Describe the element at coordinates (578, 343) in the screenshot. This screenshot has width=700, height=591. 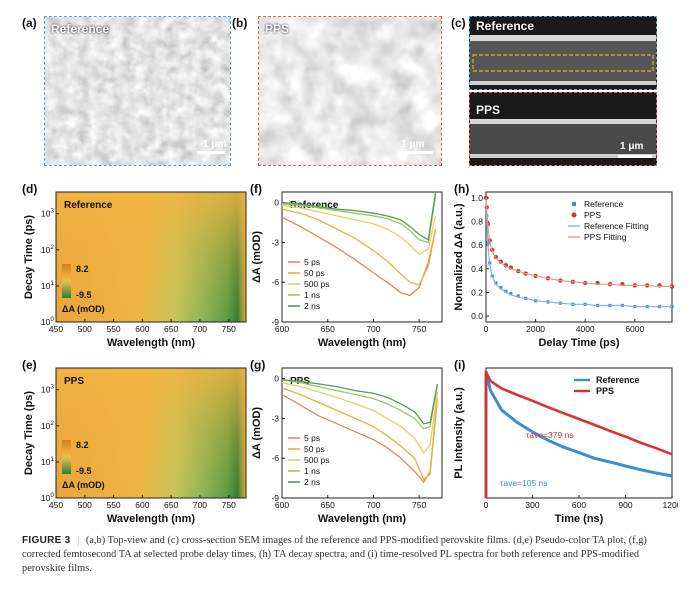
I see `x-axis-label: Delay Time (ps)` at that location.